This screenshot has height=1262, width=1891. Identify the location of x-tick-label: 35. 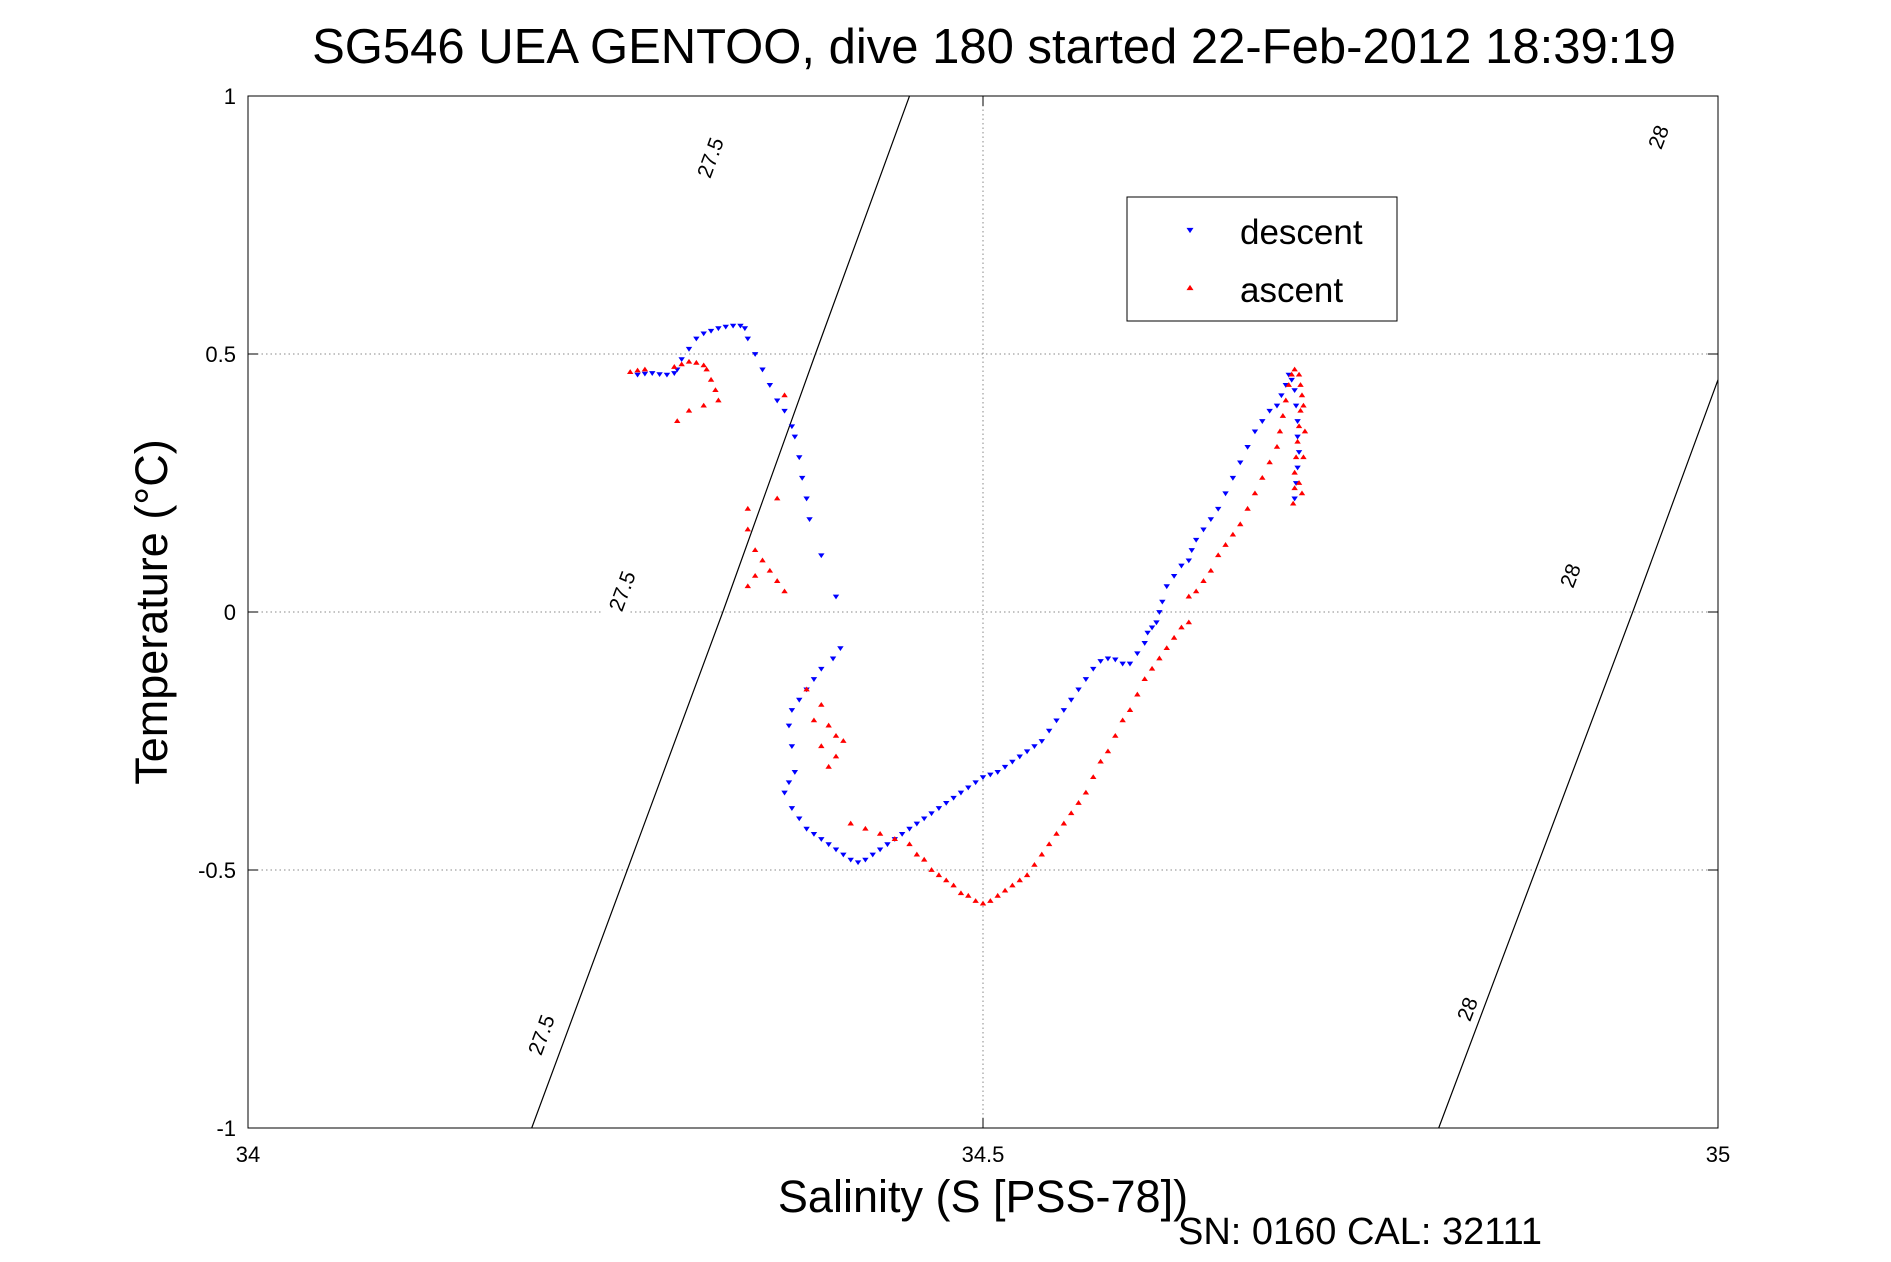
(1718, 1154).